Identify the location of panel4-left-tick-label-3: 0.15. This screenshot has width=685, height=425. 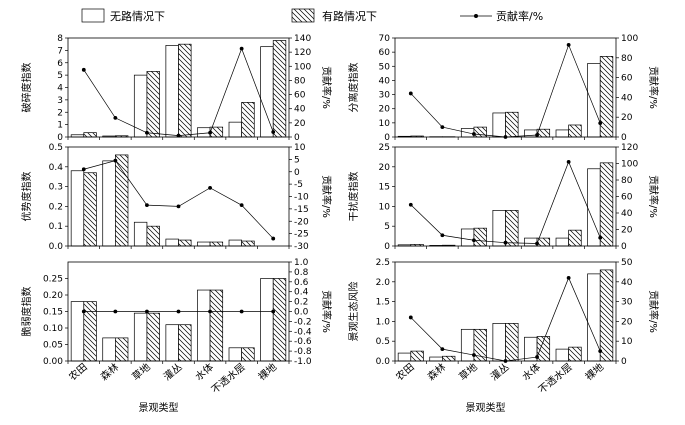
(53, 313).